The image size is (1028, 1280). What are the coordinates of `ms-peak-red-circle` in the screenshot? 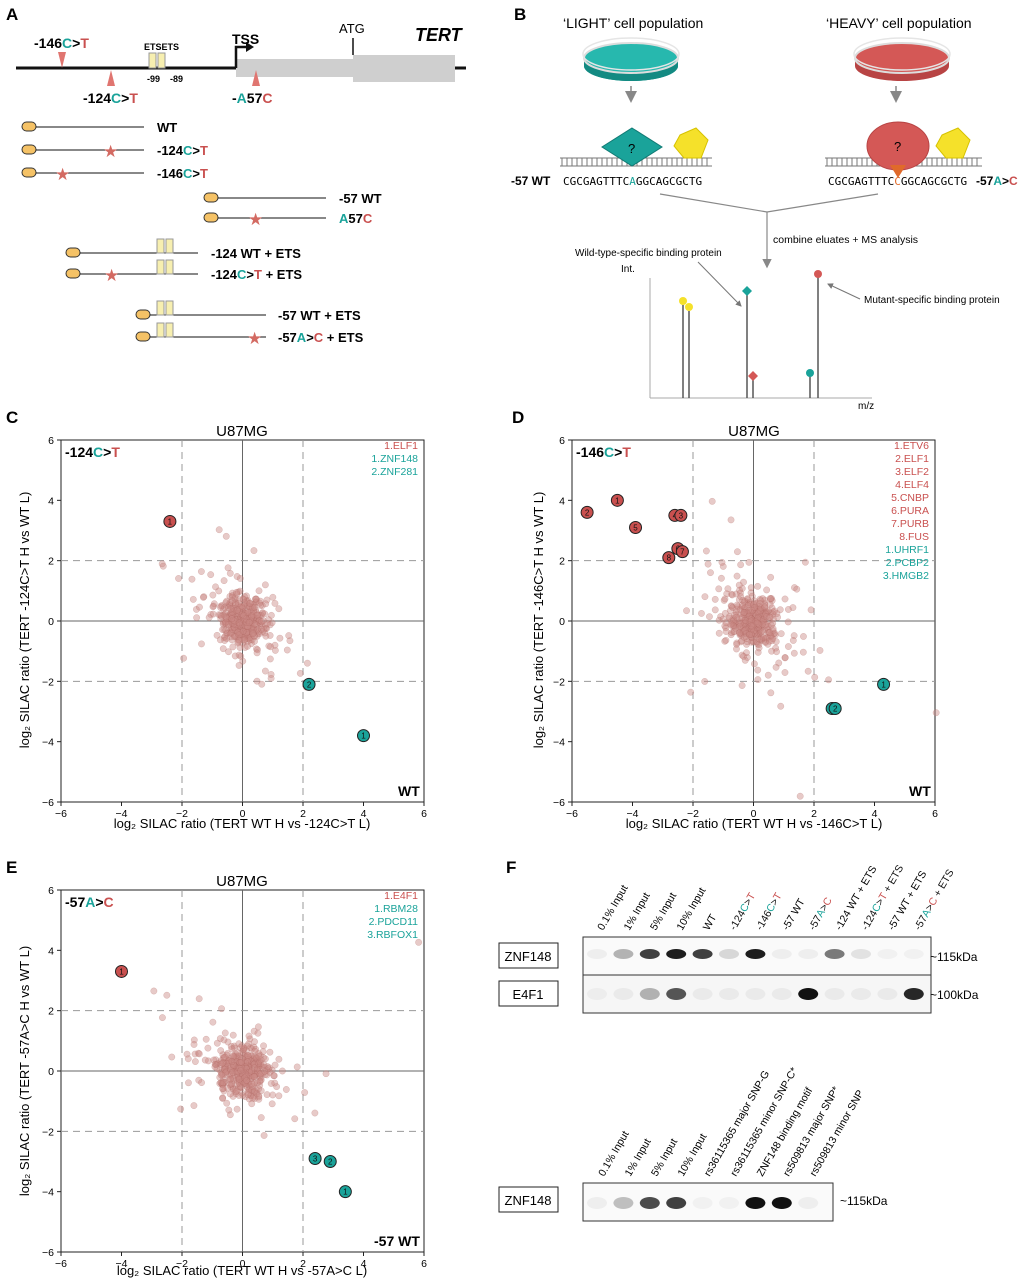 It's located at (818, 274).